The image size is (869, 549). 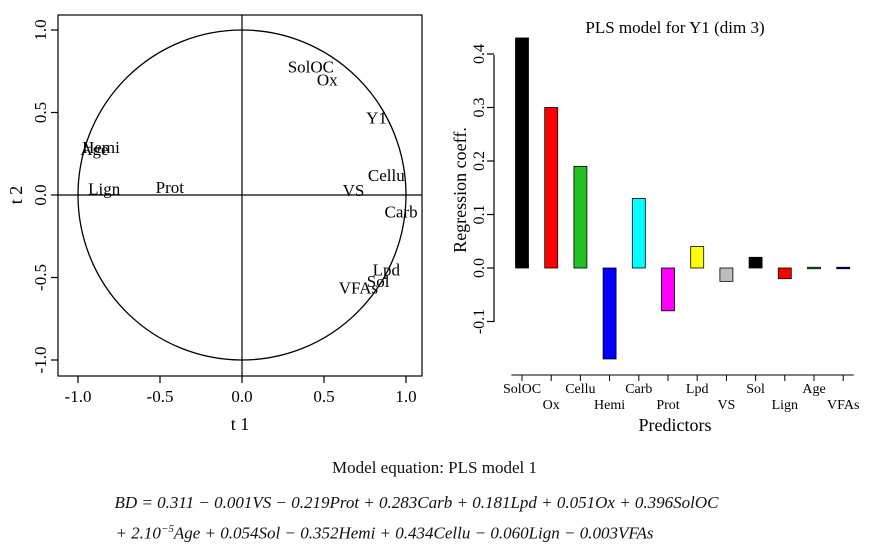 What do you see at coordinates (167, 529) in the screenshot?
I see `equation-line-2-exponent: −5` at bounding box center [167, 529].